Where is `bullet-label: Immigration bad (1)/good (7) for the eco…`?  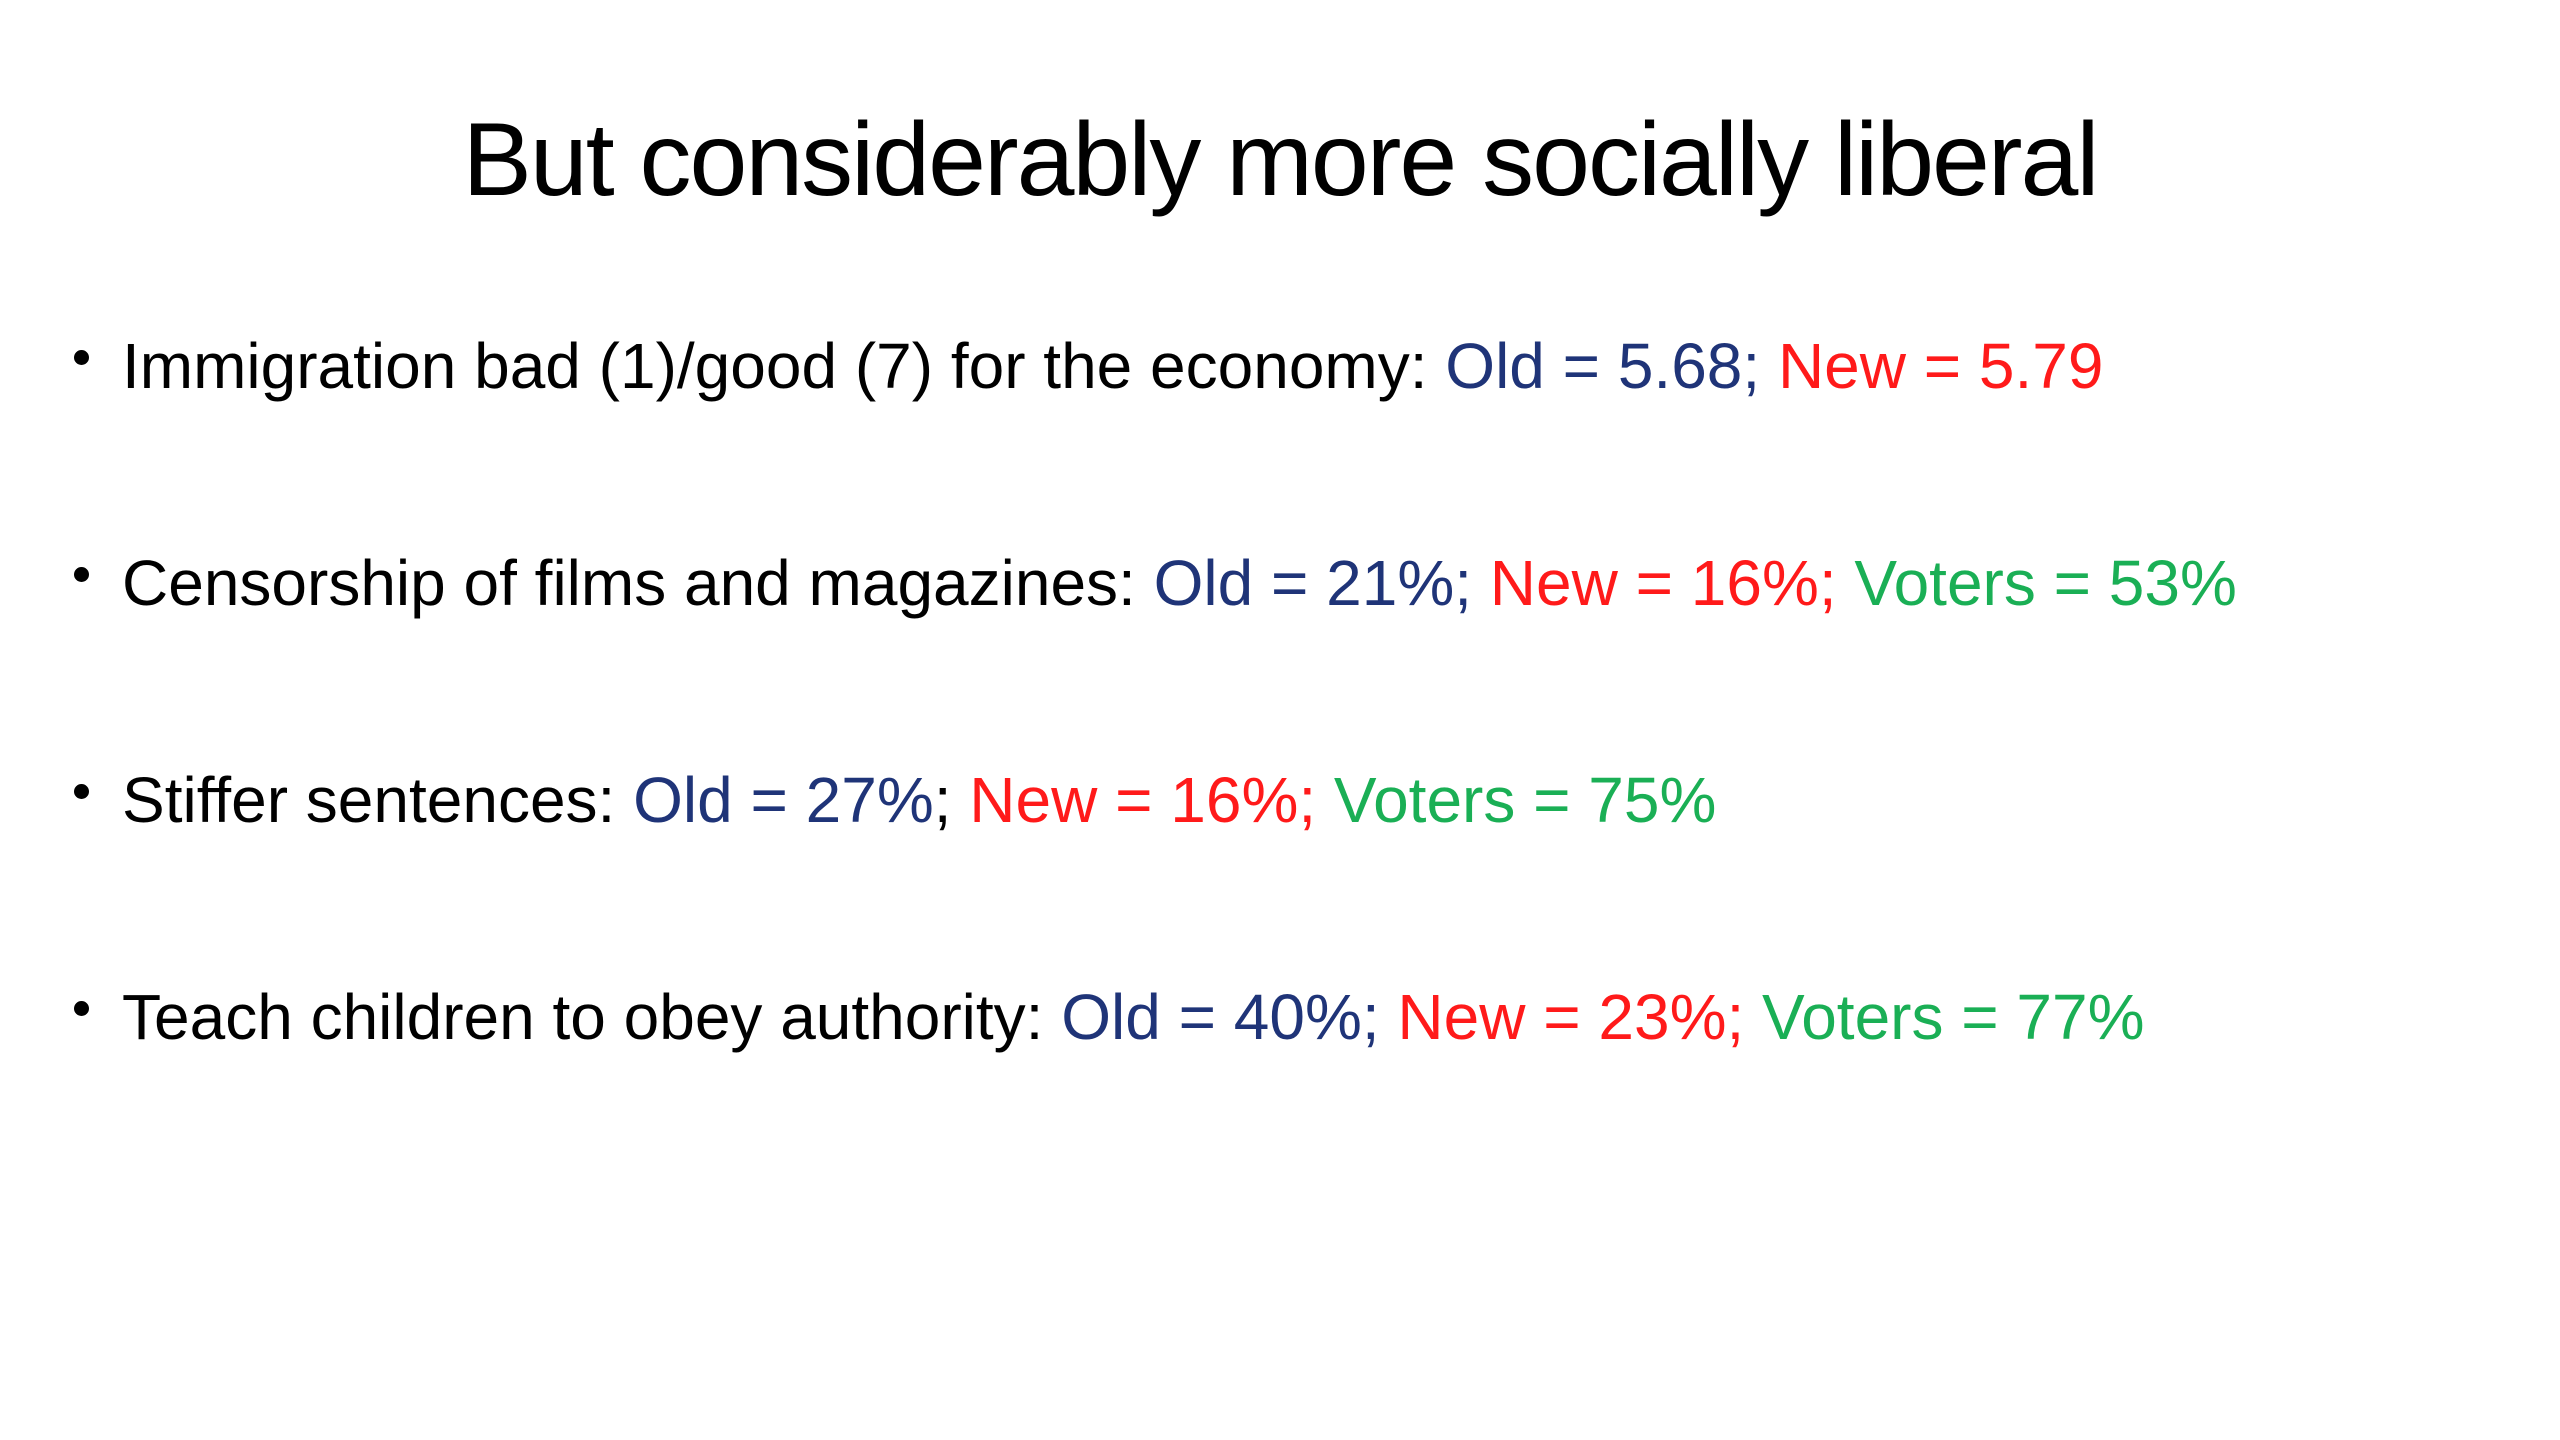
bullet-label: Immigration bad (1)/good (7) for the eco… is located at coordinates (784, 366).